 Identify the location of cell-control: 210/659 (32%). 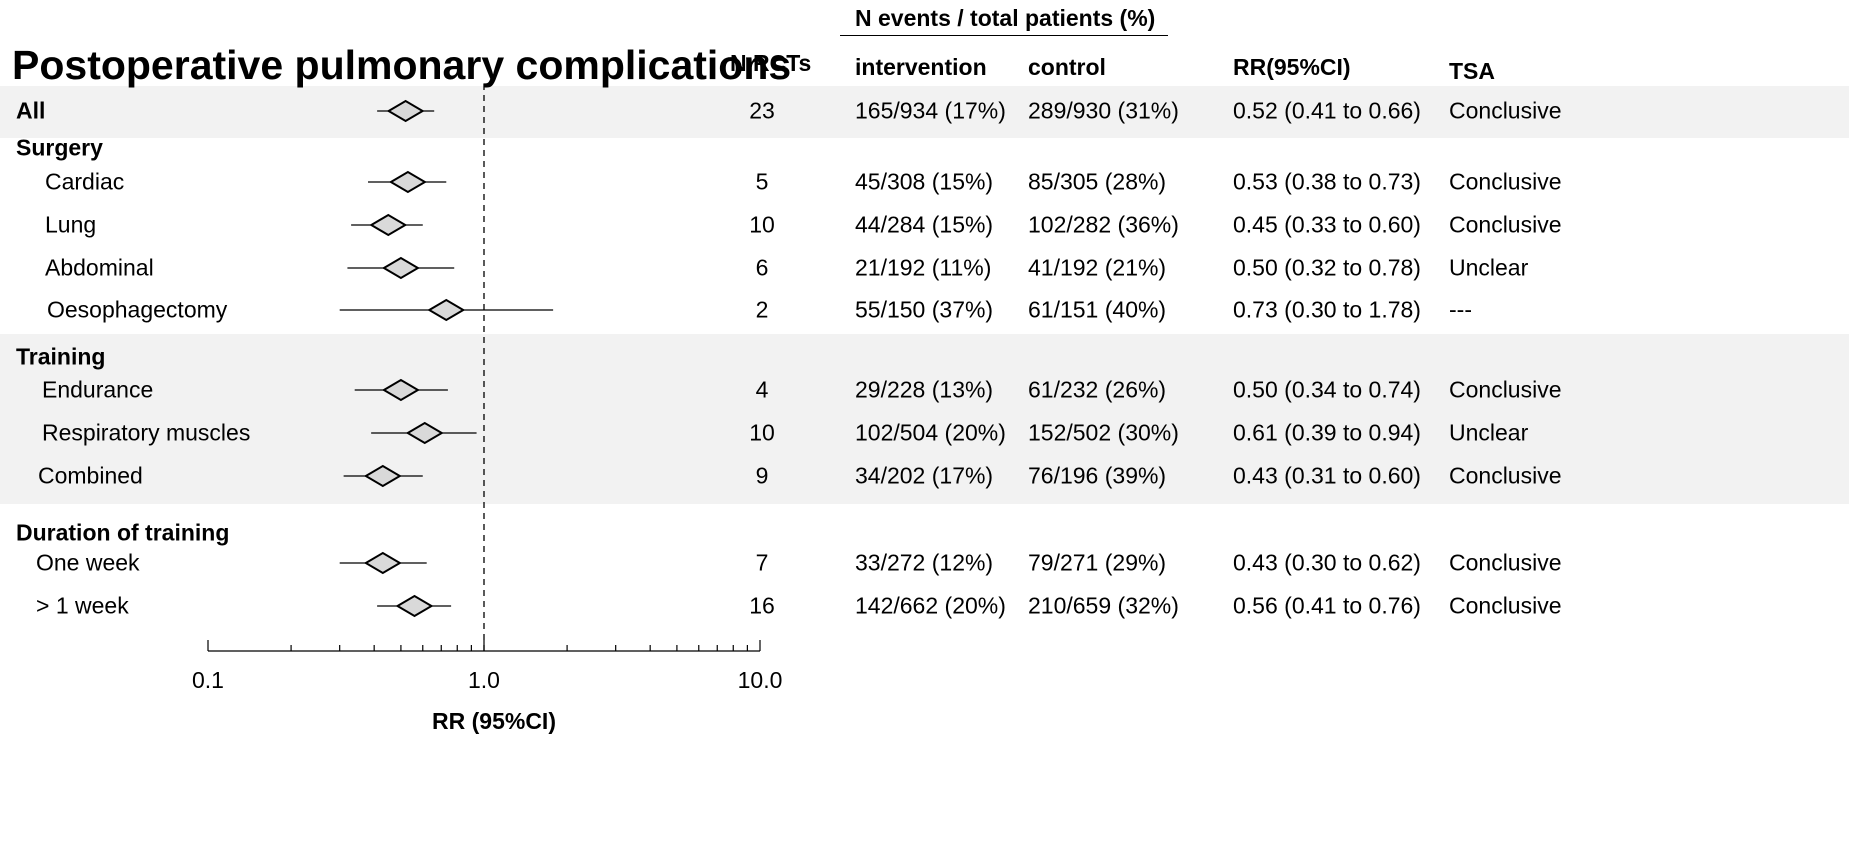
(1103, 605).